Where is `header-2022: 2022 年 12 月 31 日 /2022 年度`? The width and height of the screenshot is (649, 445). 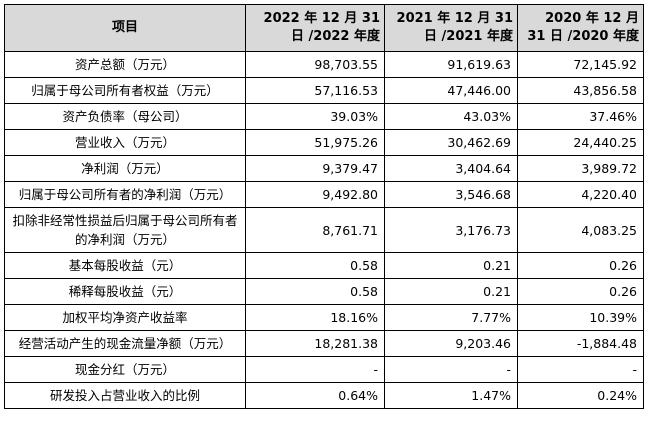
header-2022: 2022 年 12 月 31 日 /2022 年度 is located at coordinates (315, 28).